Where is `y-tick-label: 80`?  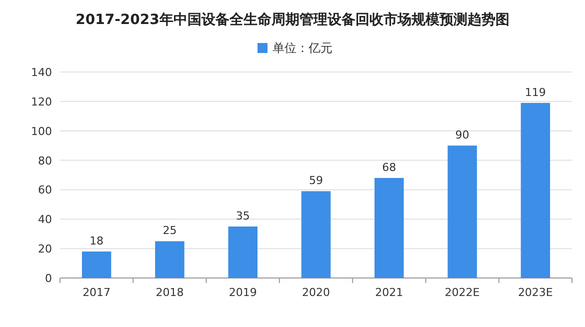
y-tick-label: 80 is located at coordinates (45, 161).